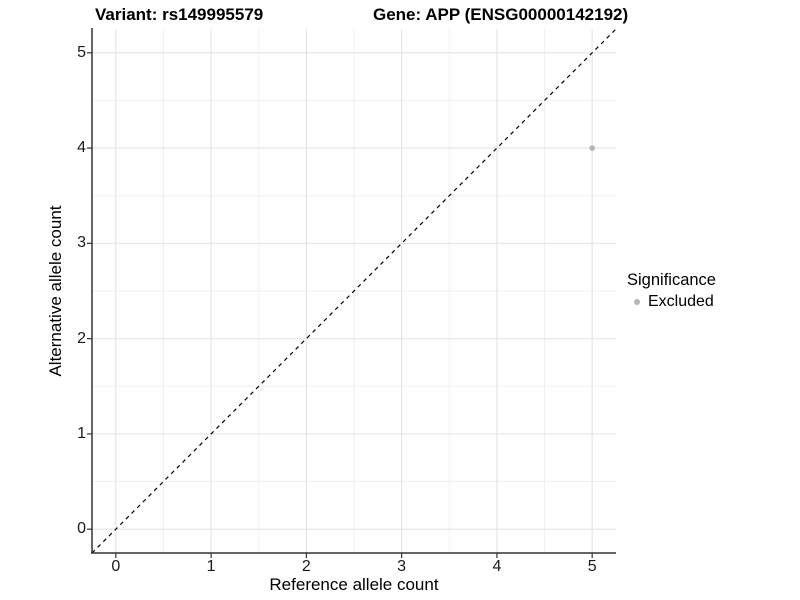 This screenshot has width=800, height=600. What do you see at coordinates (81, 338) in the screenshot?
I see `y-tick-label: 2` at bounding box center [81, 338].